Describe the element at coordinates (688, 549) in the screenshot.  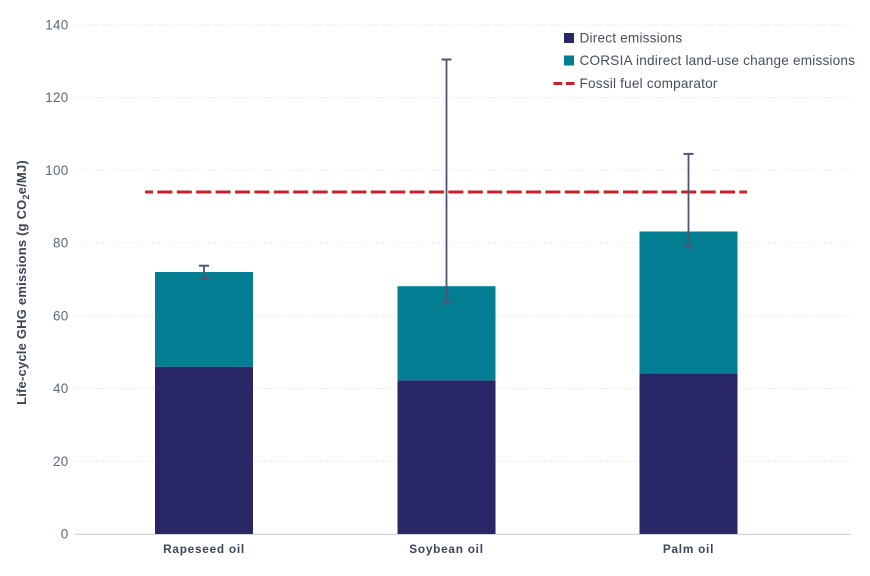
I see `svg-text: Palm oil` at that location.